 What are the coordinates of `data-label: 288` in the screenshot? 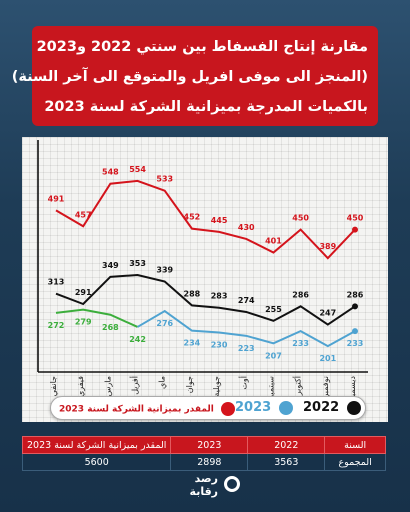 It's located at (192, 293).